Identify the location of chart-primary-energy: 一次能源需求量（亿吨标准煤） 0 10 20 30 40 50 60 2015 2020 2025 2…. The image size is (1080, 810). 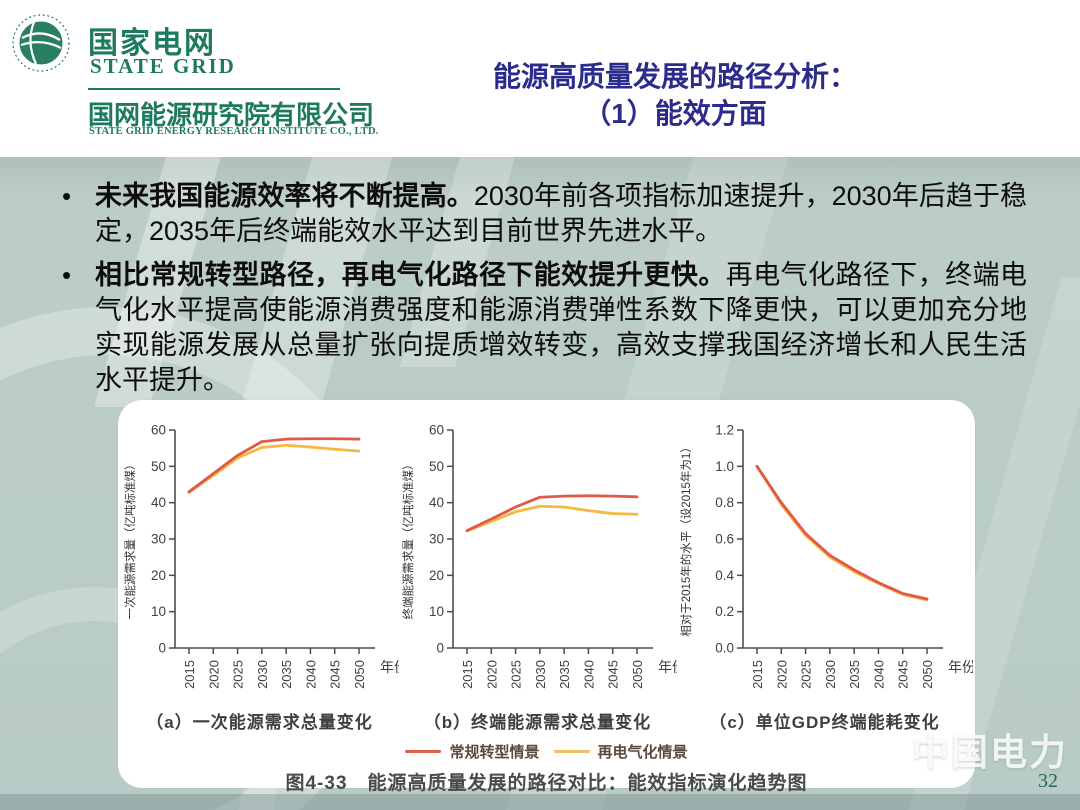
(260, 571).